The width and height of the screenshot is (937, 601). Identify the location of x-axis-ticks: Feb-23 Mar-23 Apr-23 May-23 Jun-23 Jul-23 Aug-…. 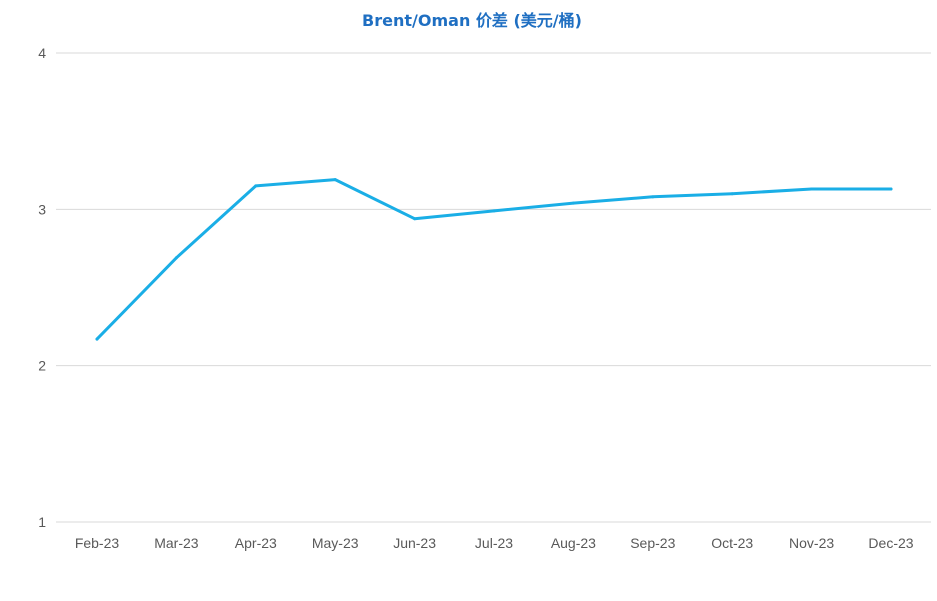
(494, 543).